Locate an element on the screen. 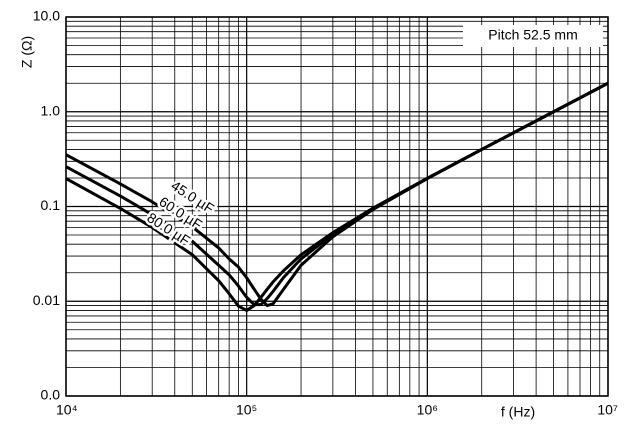 Image resolution: width=627 pixels, height=428 pixels. annotation-box is located at coordinates (533, 36).